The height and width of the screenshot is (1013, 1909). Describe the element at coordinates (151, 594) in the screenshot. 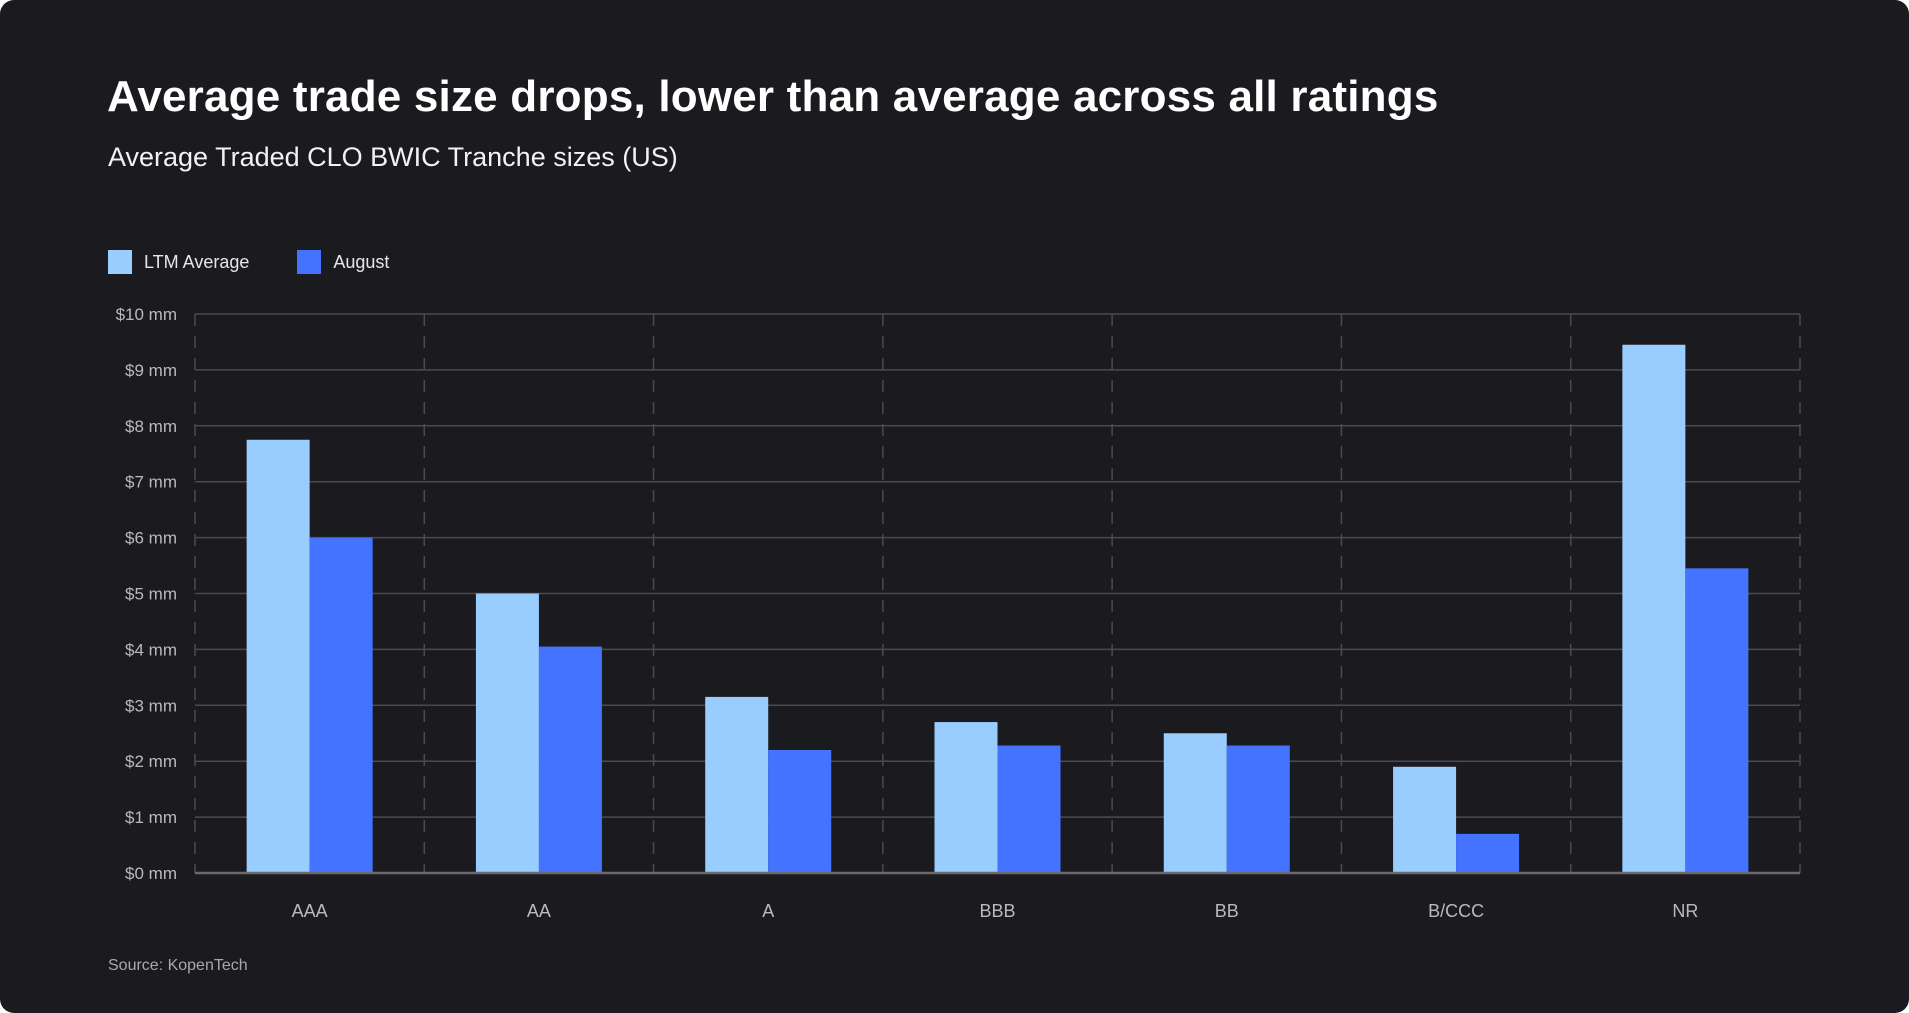

I see `y-tick-label: $5 mm` at that location.